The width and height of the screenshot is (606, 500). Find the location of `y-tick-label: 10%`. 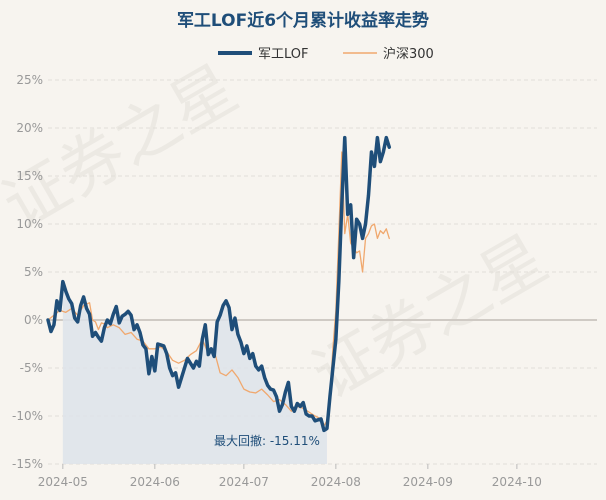

y-tick-label: 10% is located at coordinates (29, 224).